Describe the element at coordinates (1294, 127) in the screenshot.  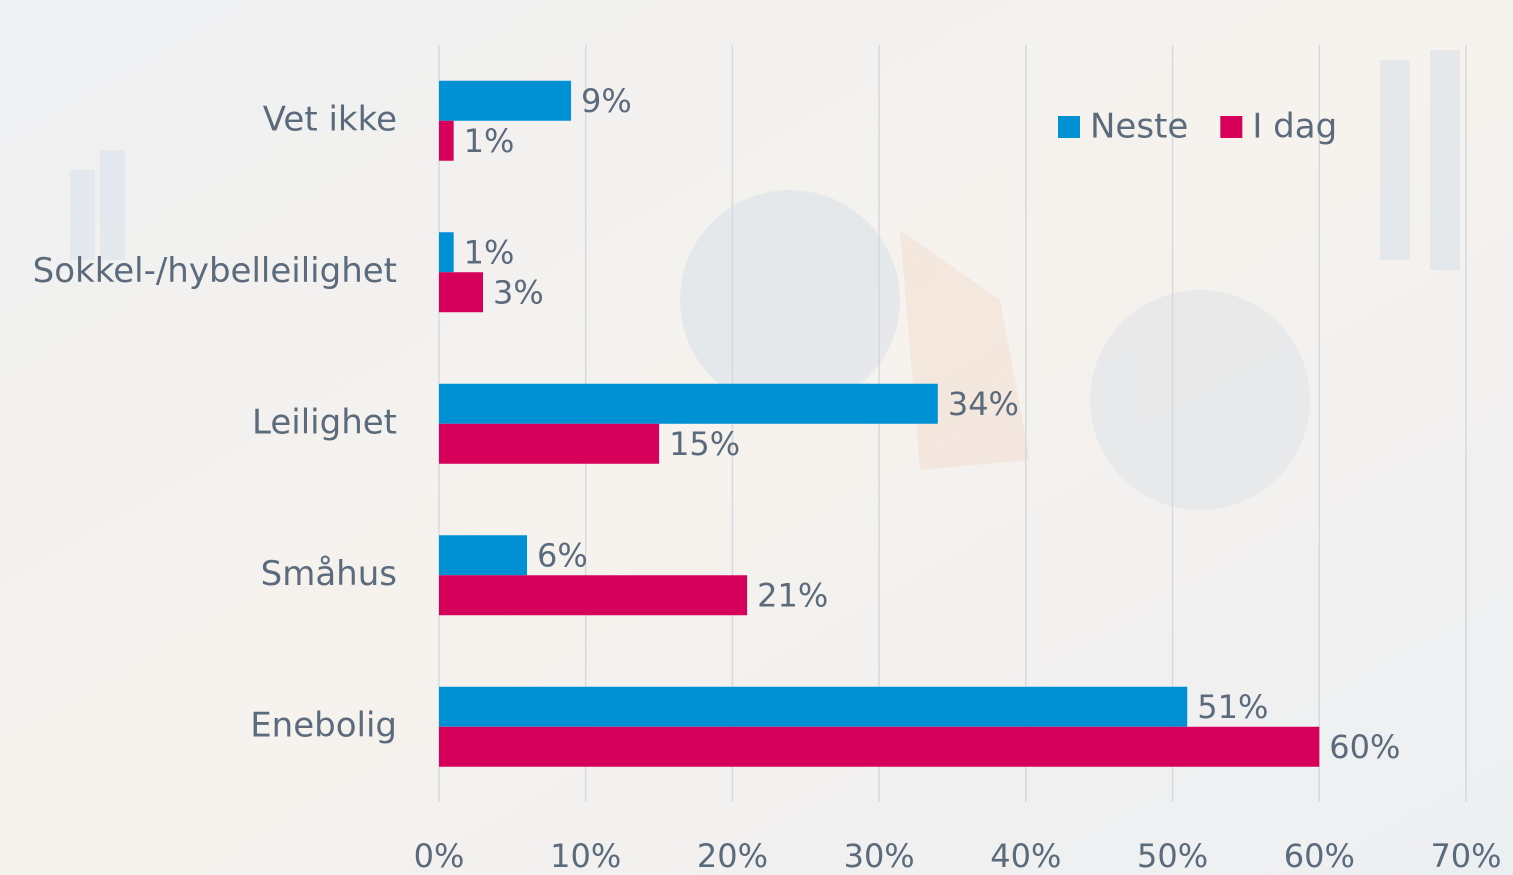
I see `legend-label: I dag` at that location.